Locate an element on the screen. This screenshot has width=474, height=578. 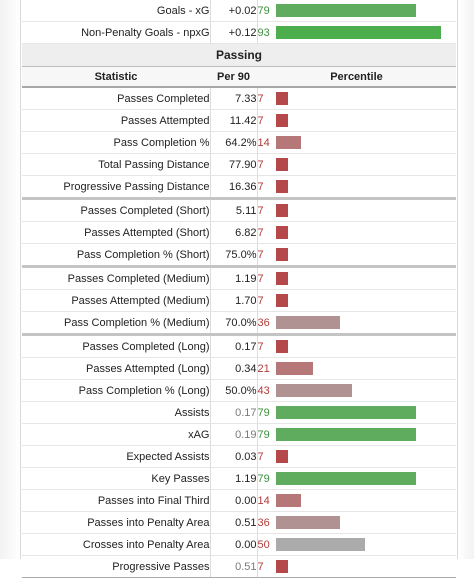
right-page-edge is located at coordinates (465, 279).